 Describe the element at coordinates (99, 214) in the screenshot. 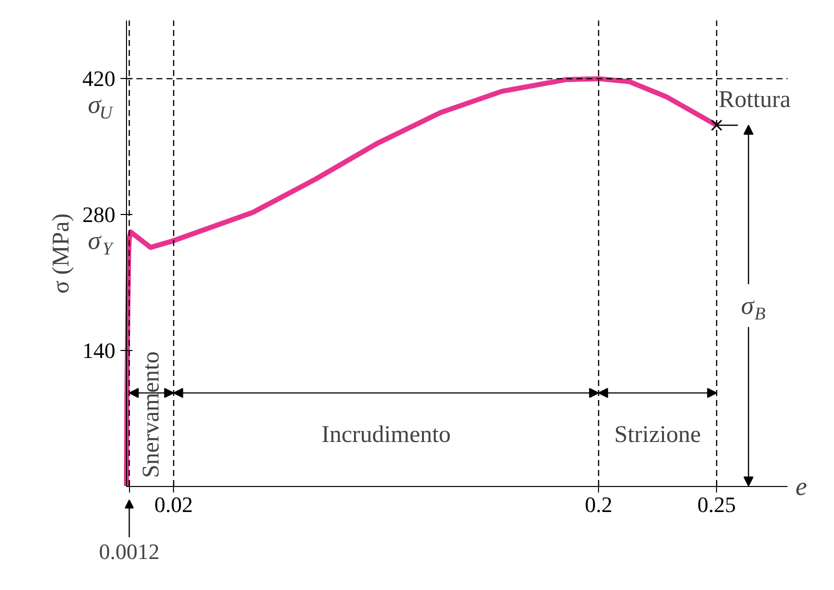

I see `y-tick-label: 280` at that location.